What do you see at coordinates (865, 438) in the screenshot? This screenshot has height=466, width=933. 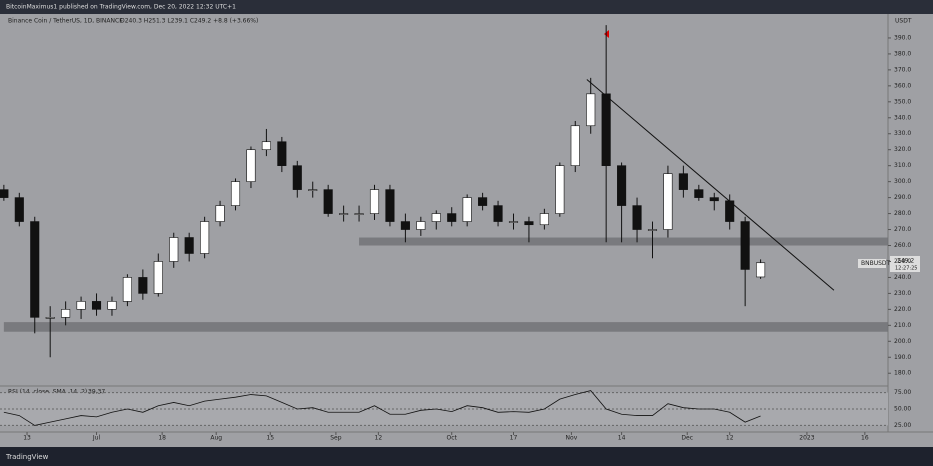 I see `x-tick-label: 16` at bounding box center [865, 438].